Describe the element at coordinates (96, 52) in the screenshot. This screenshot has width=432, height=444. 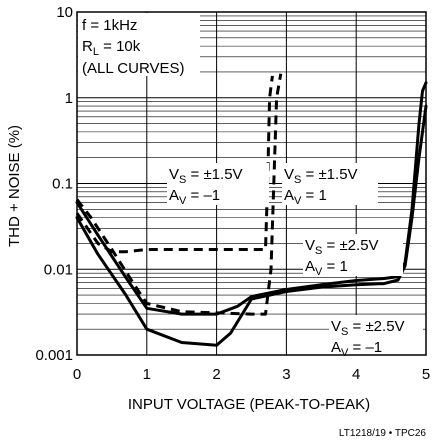
I see `condition-load-sub: L` at that location.